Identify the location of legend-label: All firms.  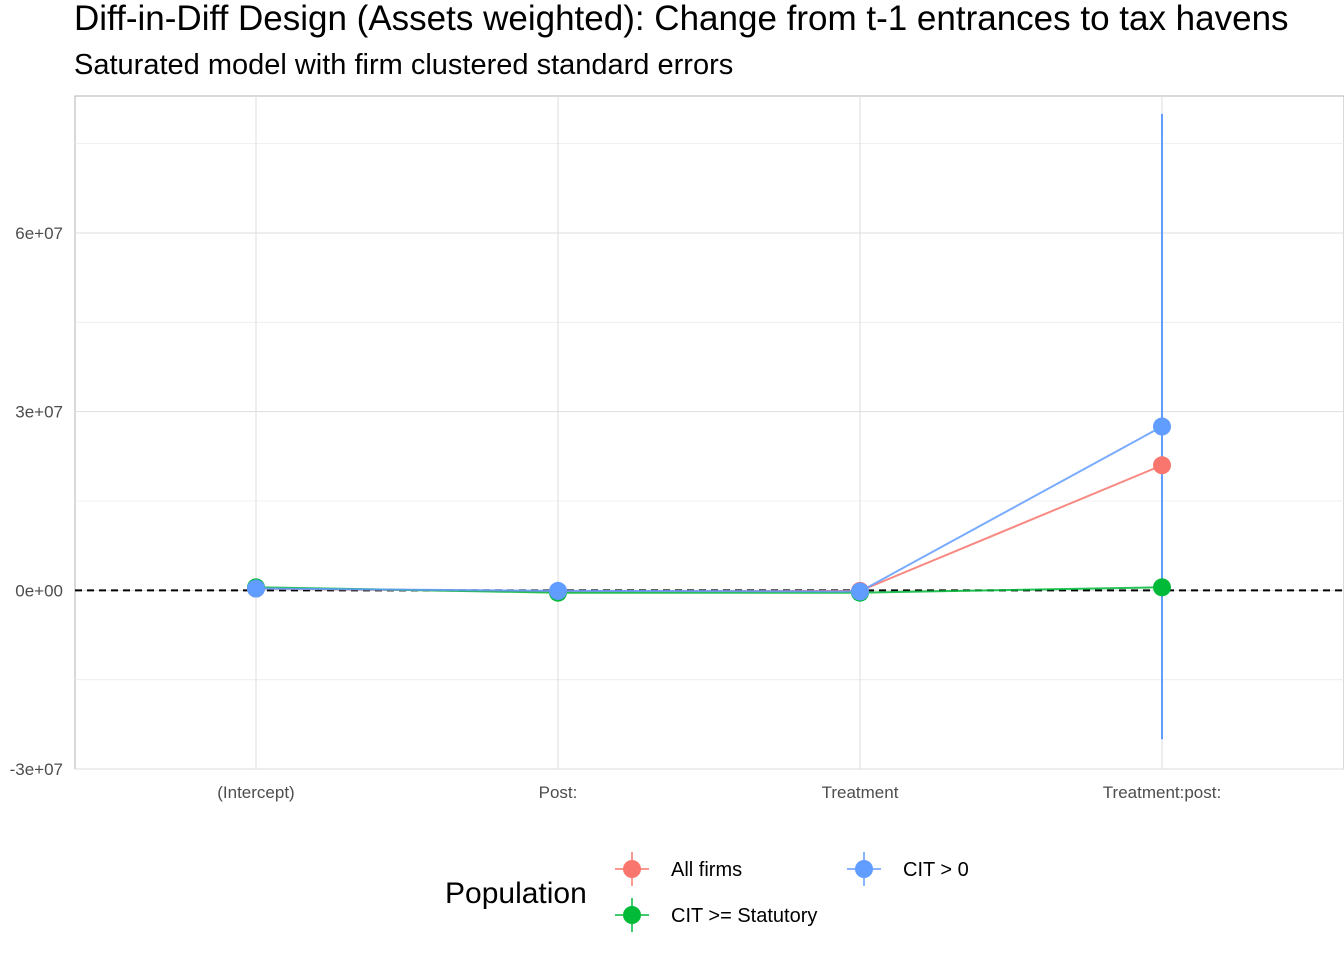
(706, 870).